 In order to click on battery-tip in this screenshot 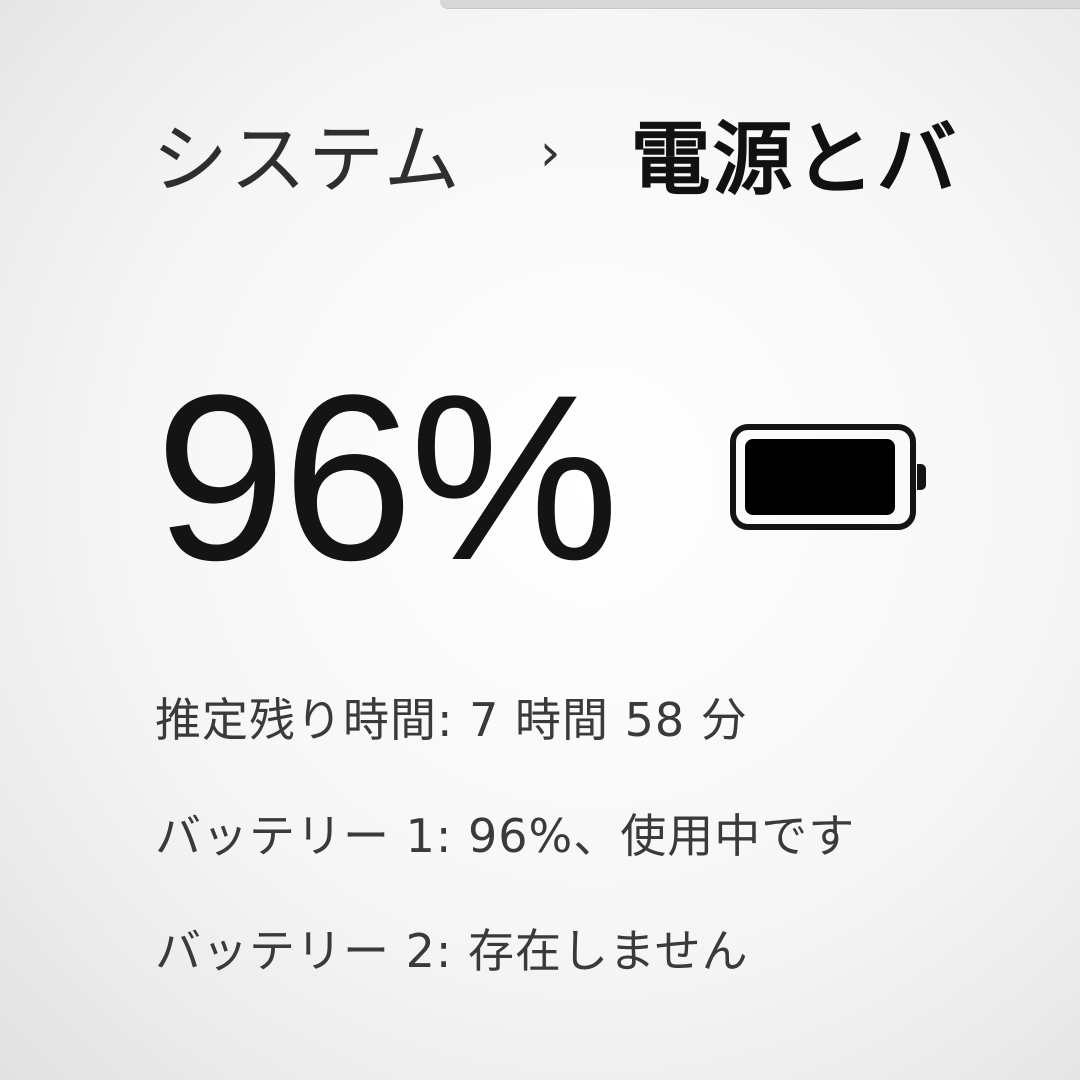, I will do `click(921, 477)`.